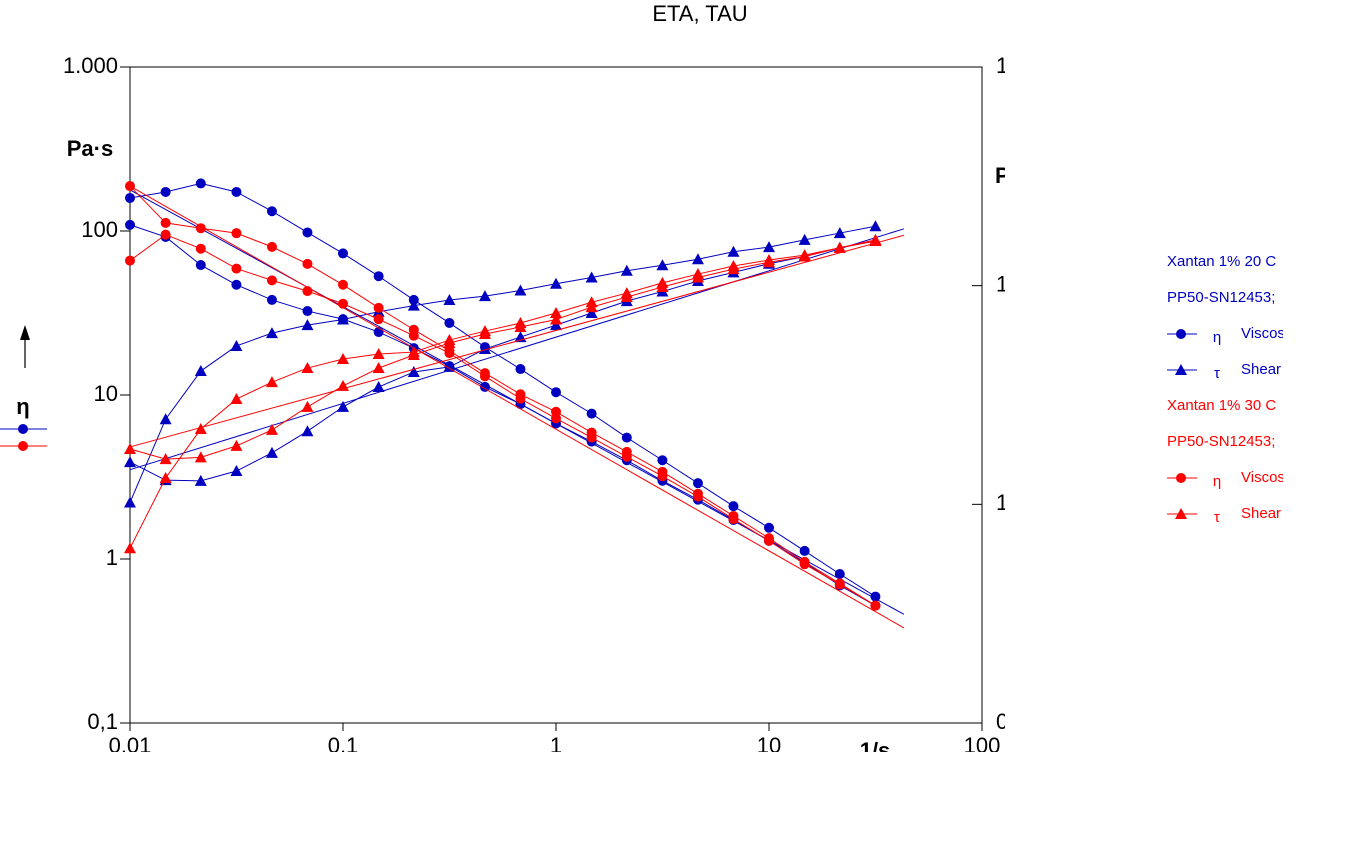 The width and height of the screenshot is (1367, 846). What do you see at coordinates (23, 429) in the screenshot?
I see `side-key-marker` at bounding box center [23, 429].